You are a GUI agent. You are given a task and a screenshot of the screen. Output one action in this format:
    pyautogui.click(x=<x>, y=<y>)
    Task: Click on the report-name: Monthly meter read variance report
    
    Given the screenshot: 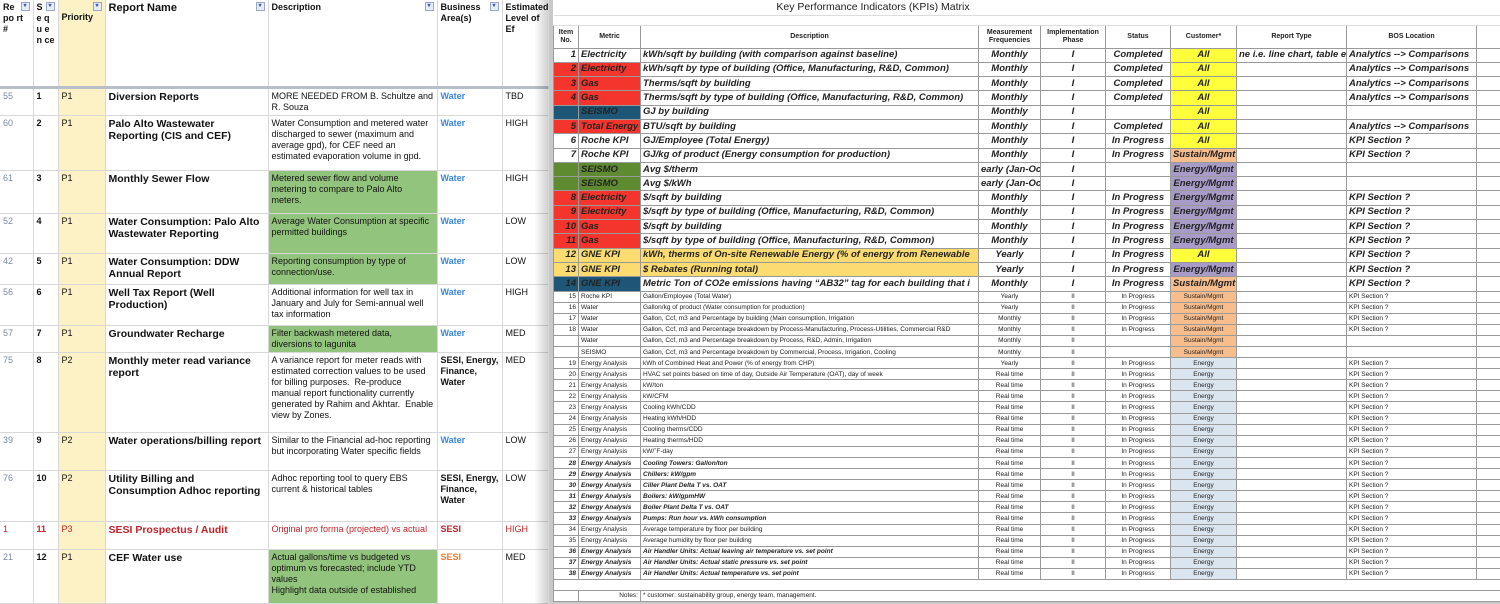 What is the action you would take?
    pyautogui.click(x=187, y=392)
    